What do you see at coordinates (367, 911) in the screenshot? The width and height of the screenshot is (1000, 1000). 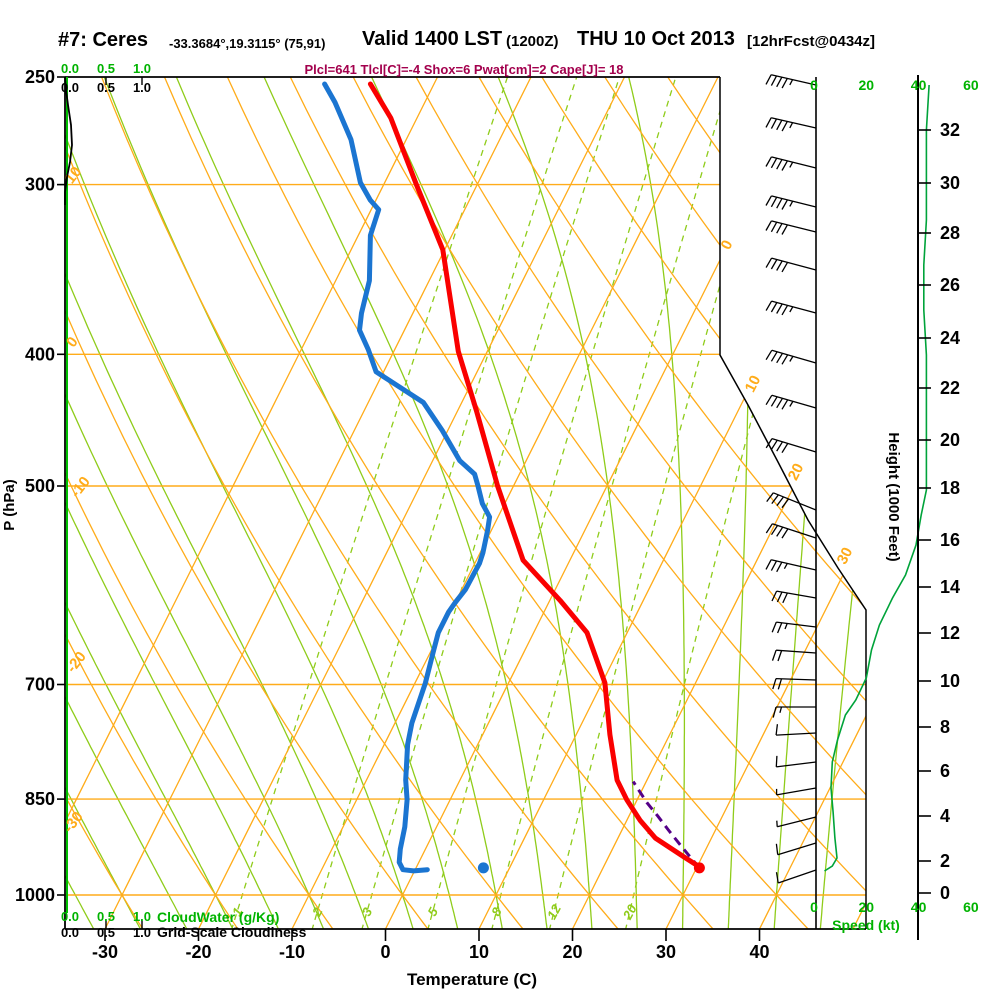 I see `svg-text: 3` at bounding box center [367, 911].